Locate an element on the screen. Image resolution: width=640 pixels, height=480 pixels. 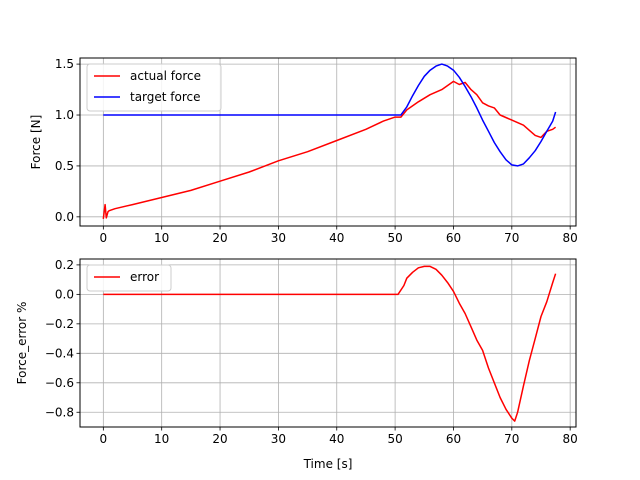
force-x-tick-label: 20 is located at coordinates (219, 238).